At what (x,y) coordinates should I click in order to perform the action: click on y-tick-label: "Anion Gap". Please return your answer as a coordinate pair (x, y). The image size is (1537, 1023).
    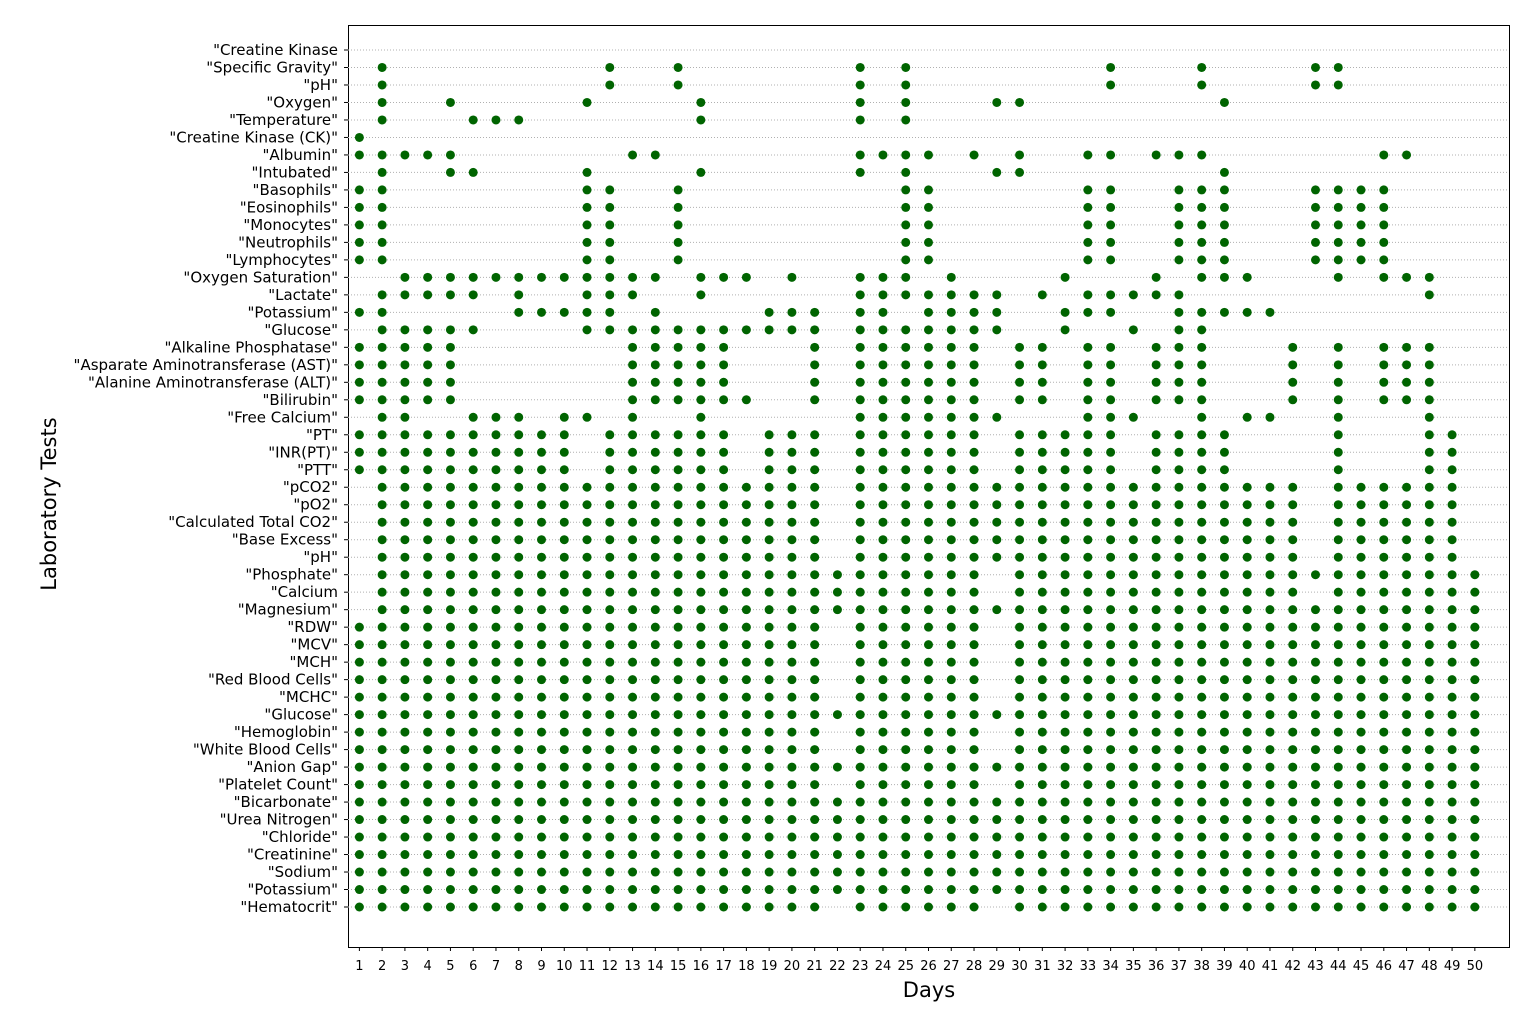
    Looking at the image, I should click on (292, 767).